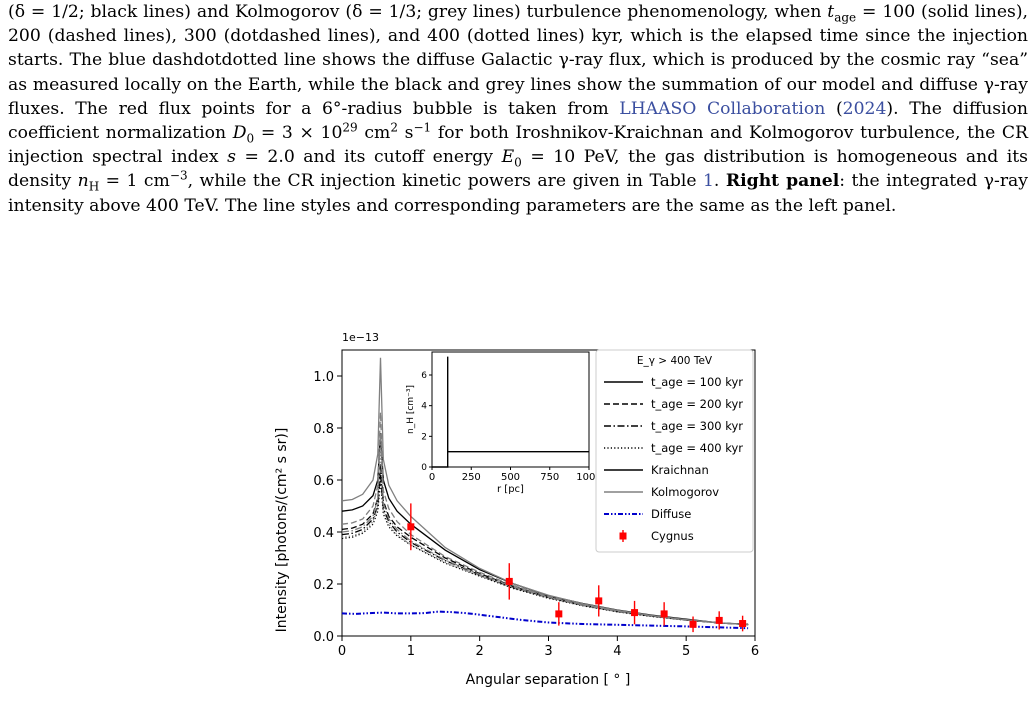 The height and width of the screenshot is (722, 1035). Describe the element at coordinates (697, 382) in the screenshot. I see `legend-label: t_age = 100 kyr` at that location.